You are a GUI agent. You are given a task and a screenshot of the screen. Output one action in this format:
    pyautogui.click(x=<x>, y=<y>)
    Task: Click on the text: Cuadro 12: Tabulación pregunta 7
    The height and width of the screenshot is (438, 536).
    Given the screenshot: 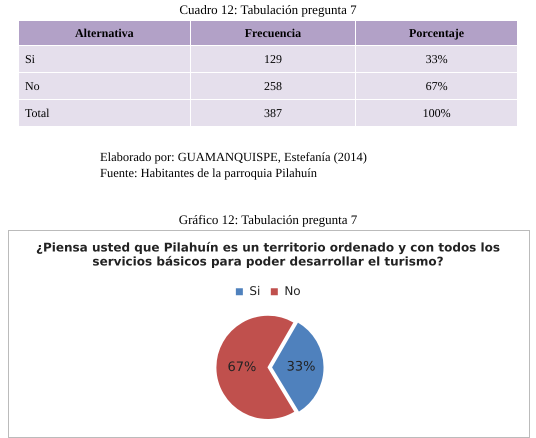 What is the action you would take?
    pyautogui.click(x=268, y=10)
    